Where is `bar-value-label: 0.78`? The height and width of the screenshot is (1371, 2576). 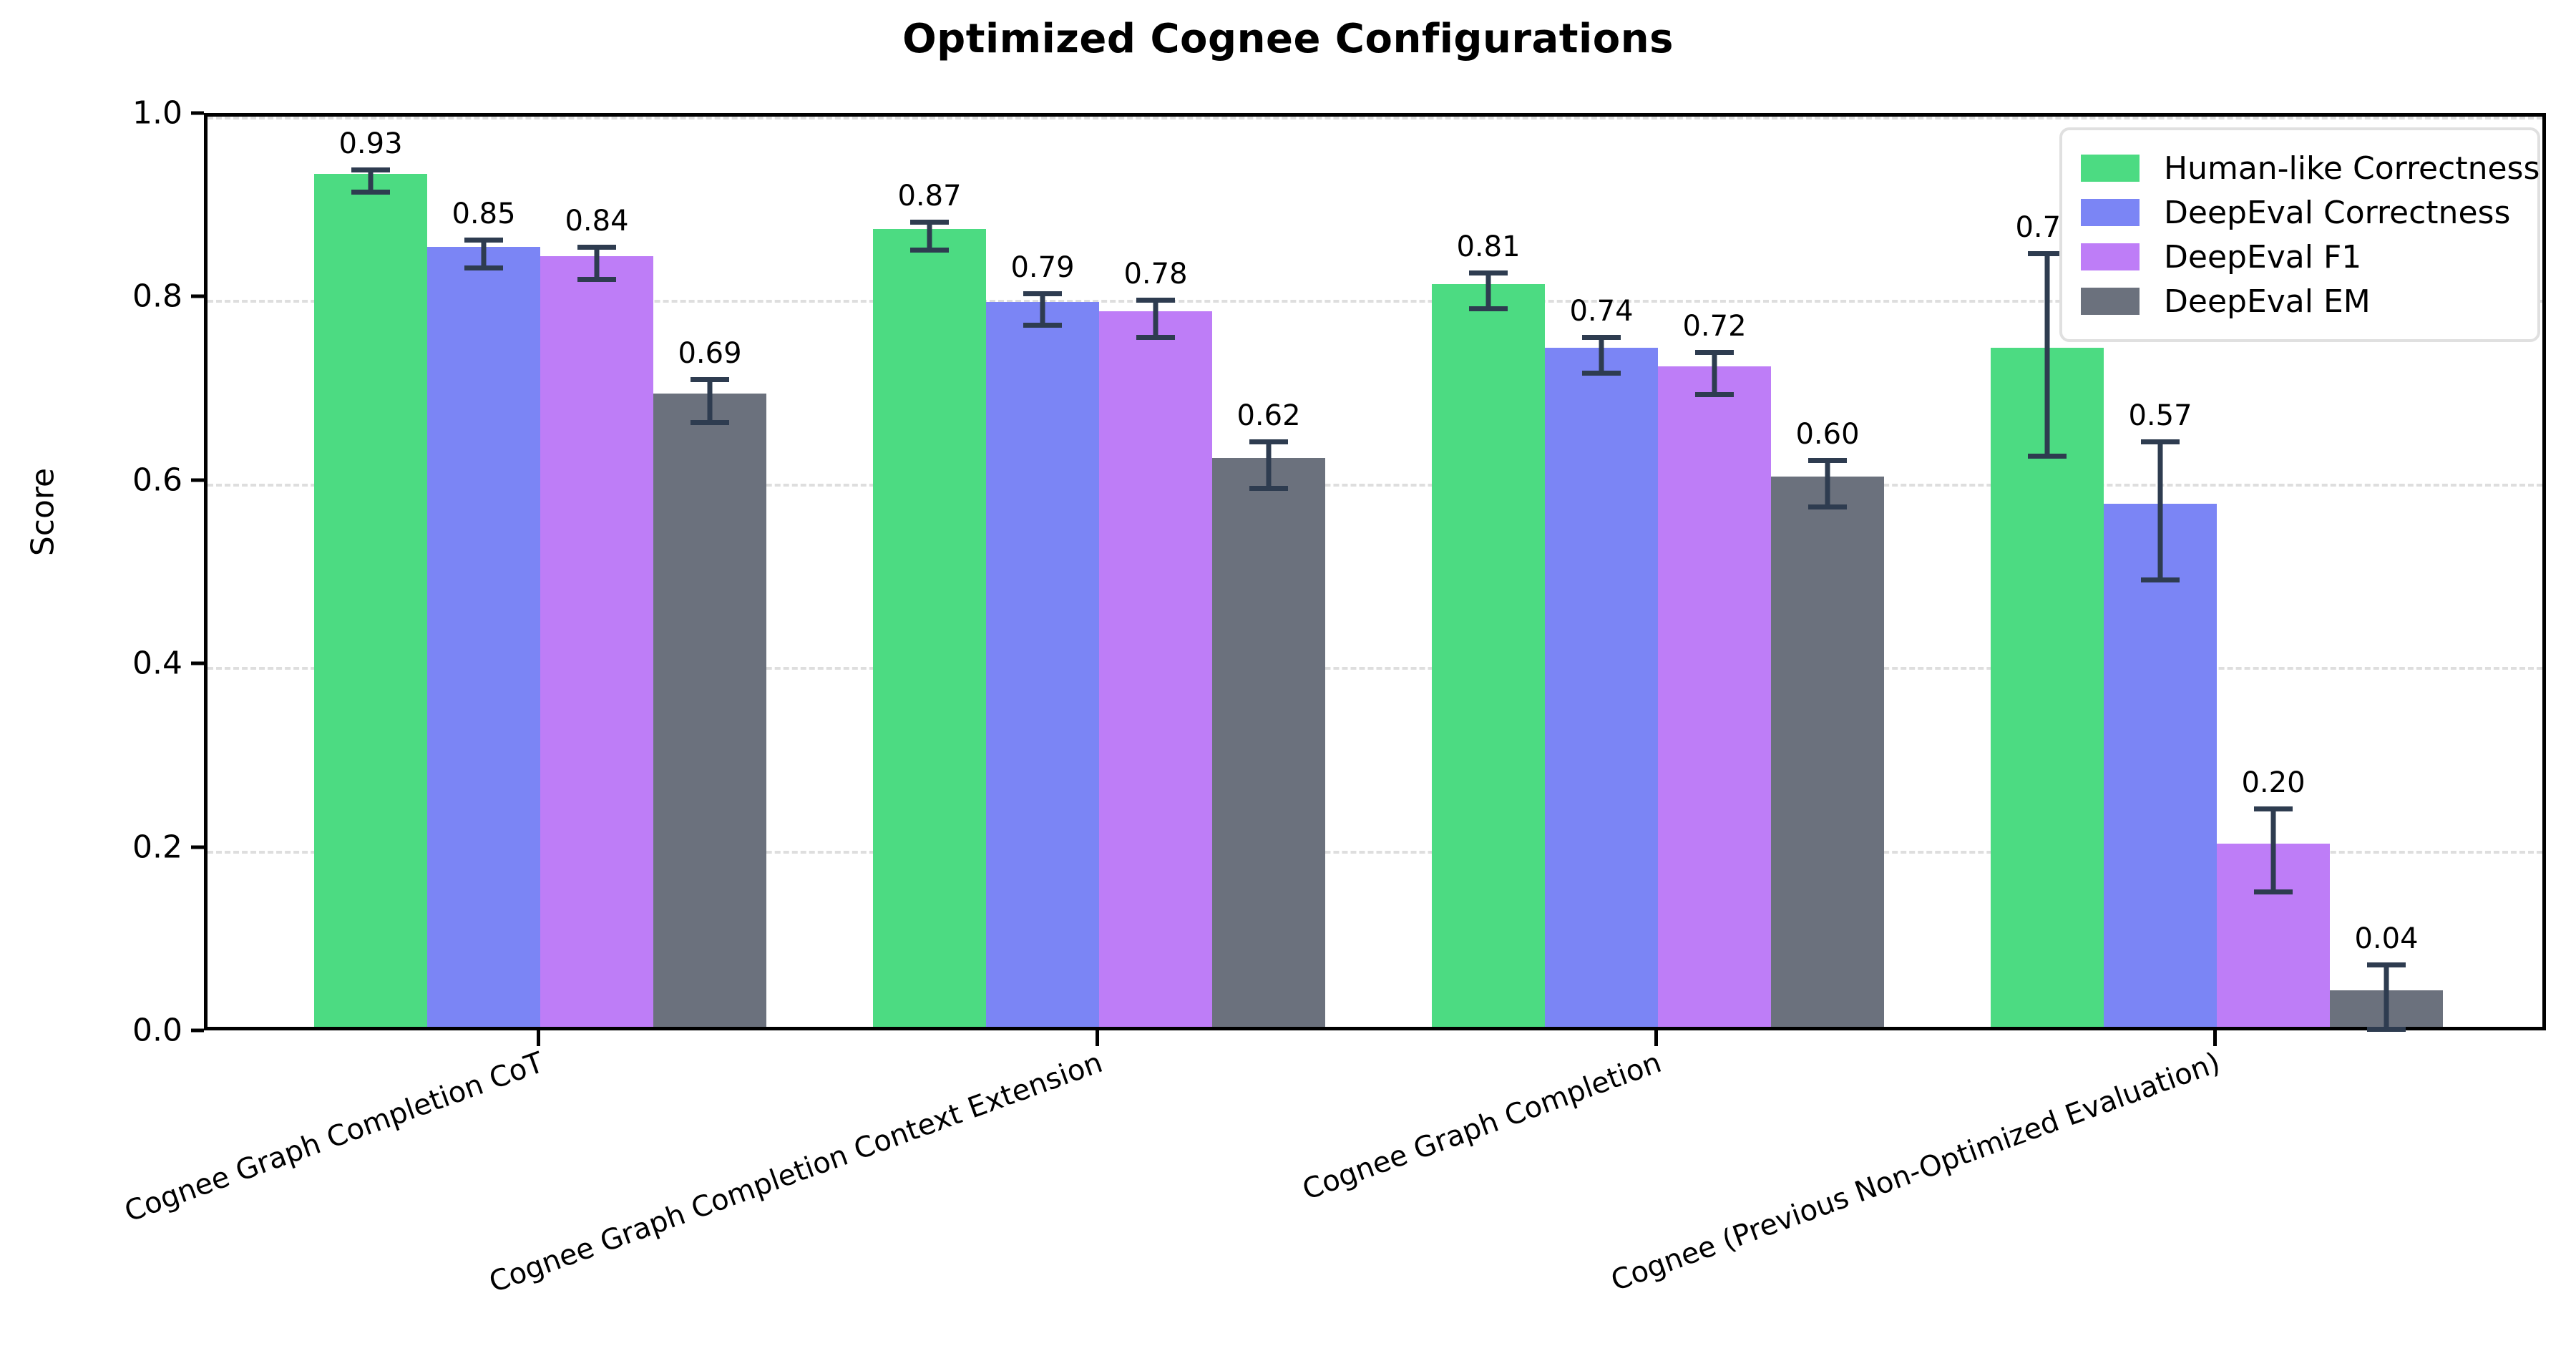
bar-value-label: 0.78 is located at coordinates (1155, 274).